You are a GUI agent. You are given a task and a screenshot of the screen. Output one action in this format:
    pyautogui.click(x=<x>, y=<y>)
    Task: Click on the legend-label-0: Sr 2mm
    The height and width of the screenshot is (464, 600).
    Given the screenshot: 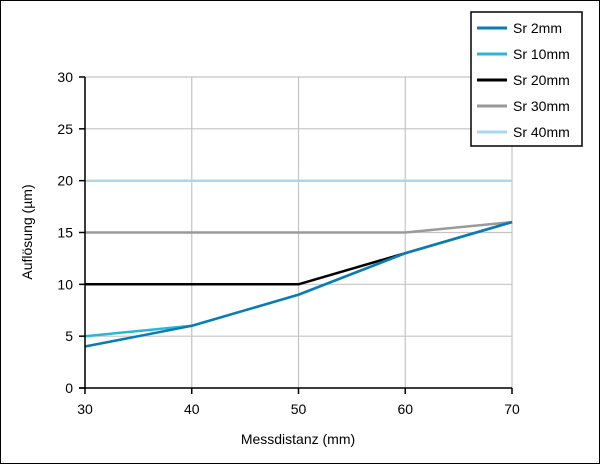 What is the action you would take?
    pyautogui.click(x=537, y=28)
    